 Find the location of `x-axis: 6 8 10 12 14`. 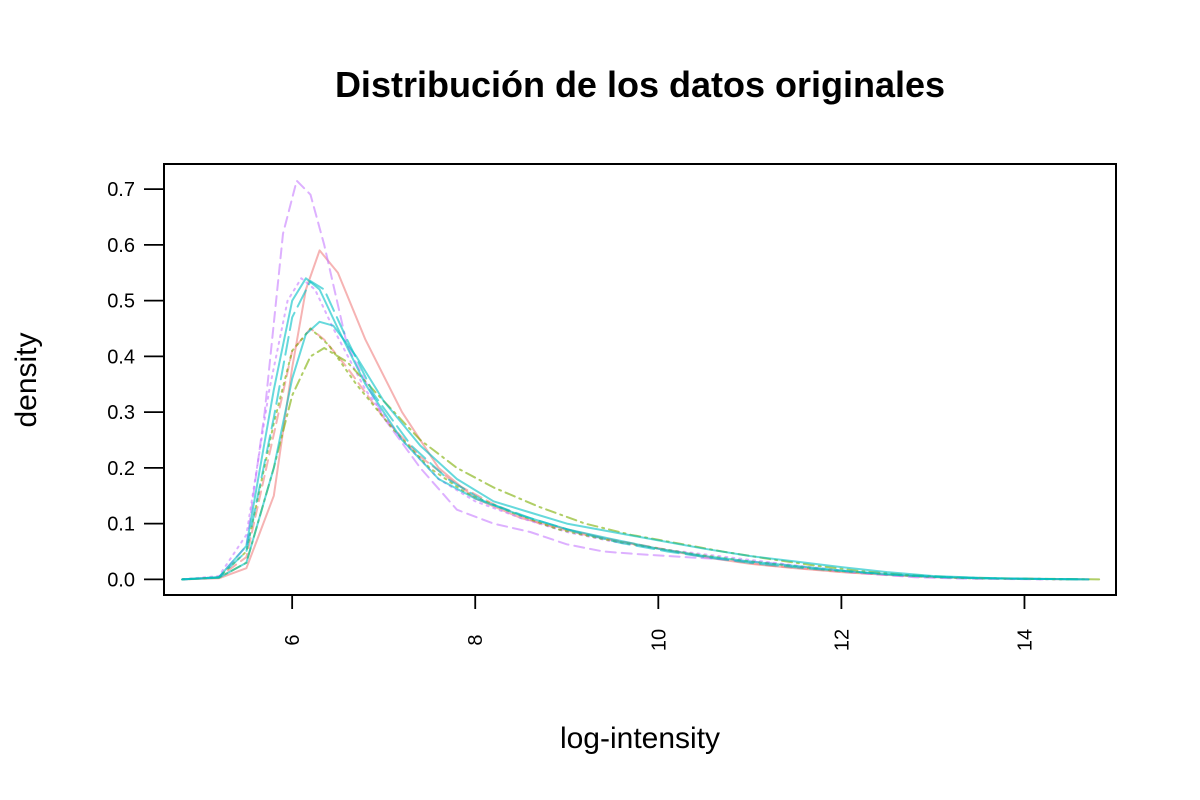

x-axis: 6 8 10 12 14 is located at coordinates (659, 622).